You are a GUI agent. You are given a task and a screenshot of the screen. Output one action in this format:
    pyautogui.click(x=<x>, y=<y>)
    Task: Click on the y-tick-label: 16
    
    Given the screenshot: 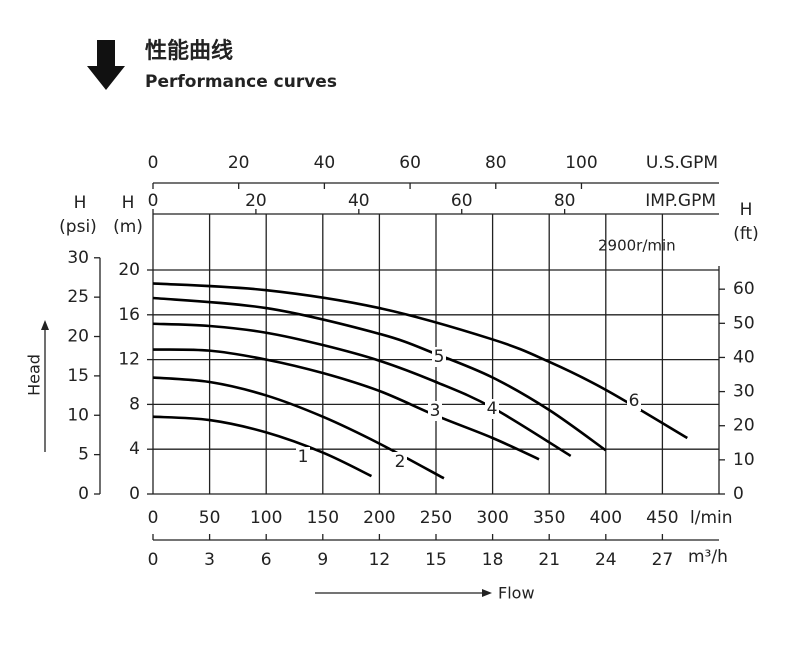 What is the action you would take?
    pyautogui.click(x=129, y=315)
    